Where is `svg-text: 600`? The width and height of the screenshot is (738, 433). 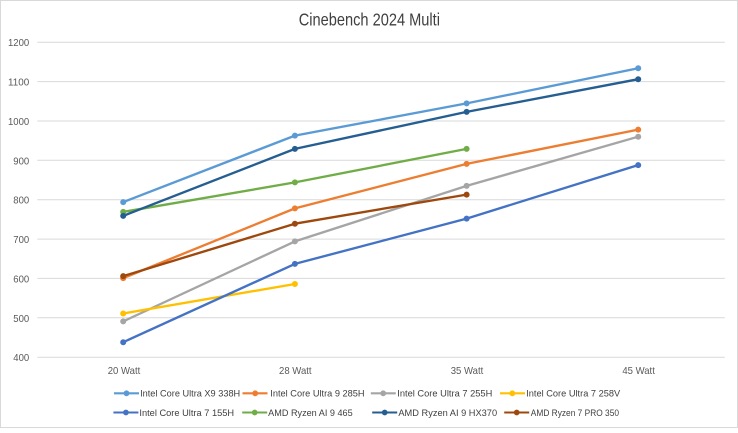
svg-text: 600 is located at coordinates (21, 279).